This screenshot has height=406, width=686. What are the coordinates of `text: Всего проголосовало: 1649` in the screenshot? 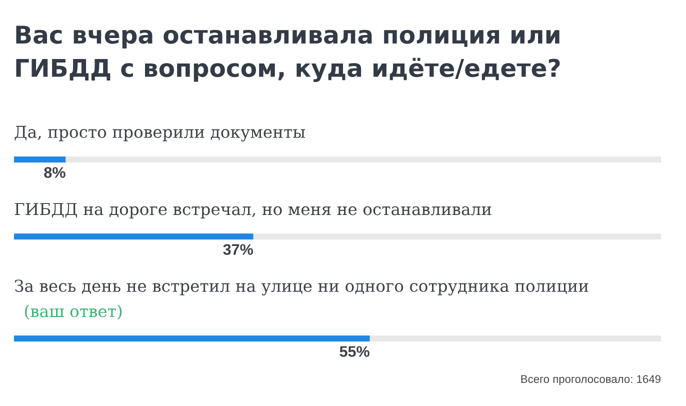 It's located at (590, 380).